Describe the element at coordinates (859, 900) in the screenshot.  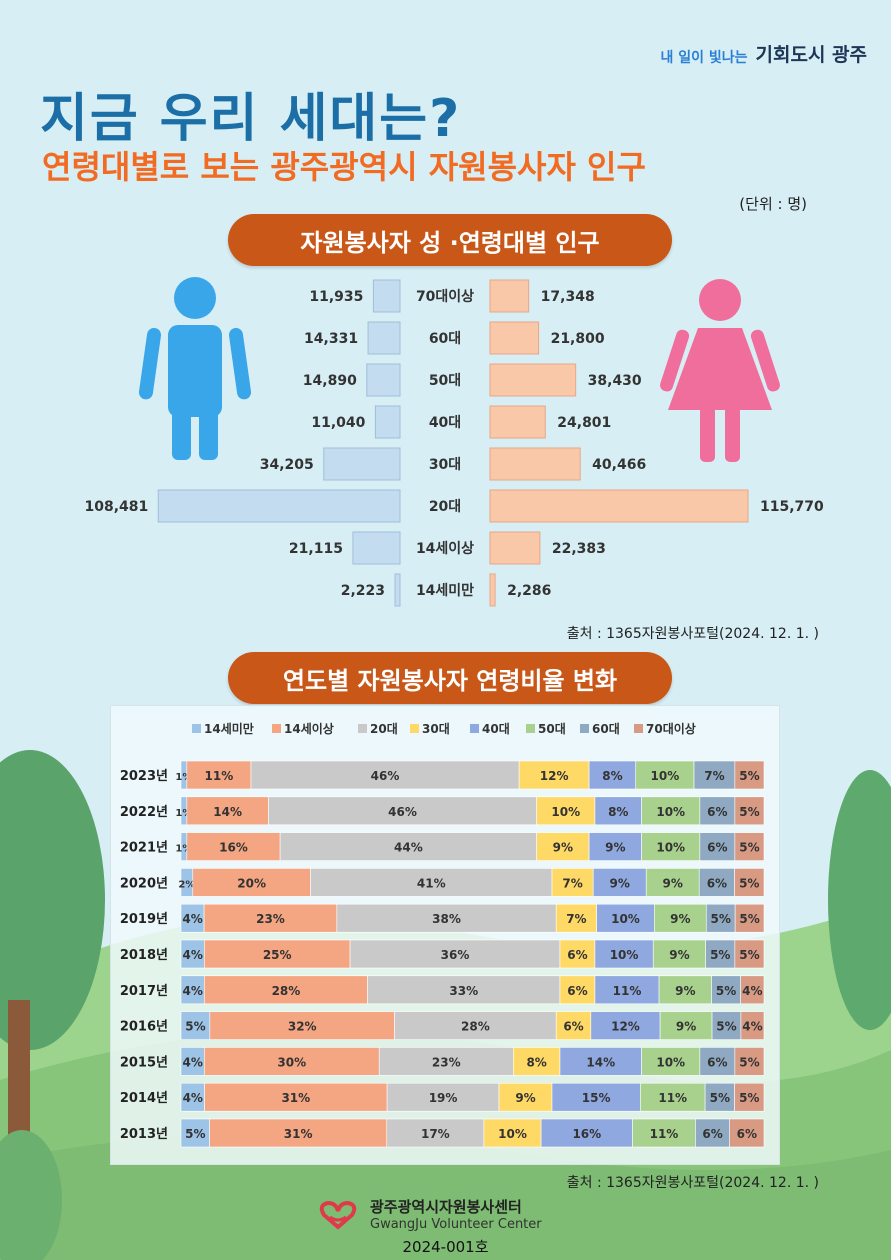
I see `right-tree-icon` at that location.